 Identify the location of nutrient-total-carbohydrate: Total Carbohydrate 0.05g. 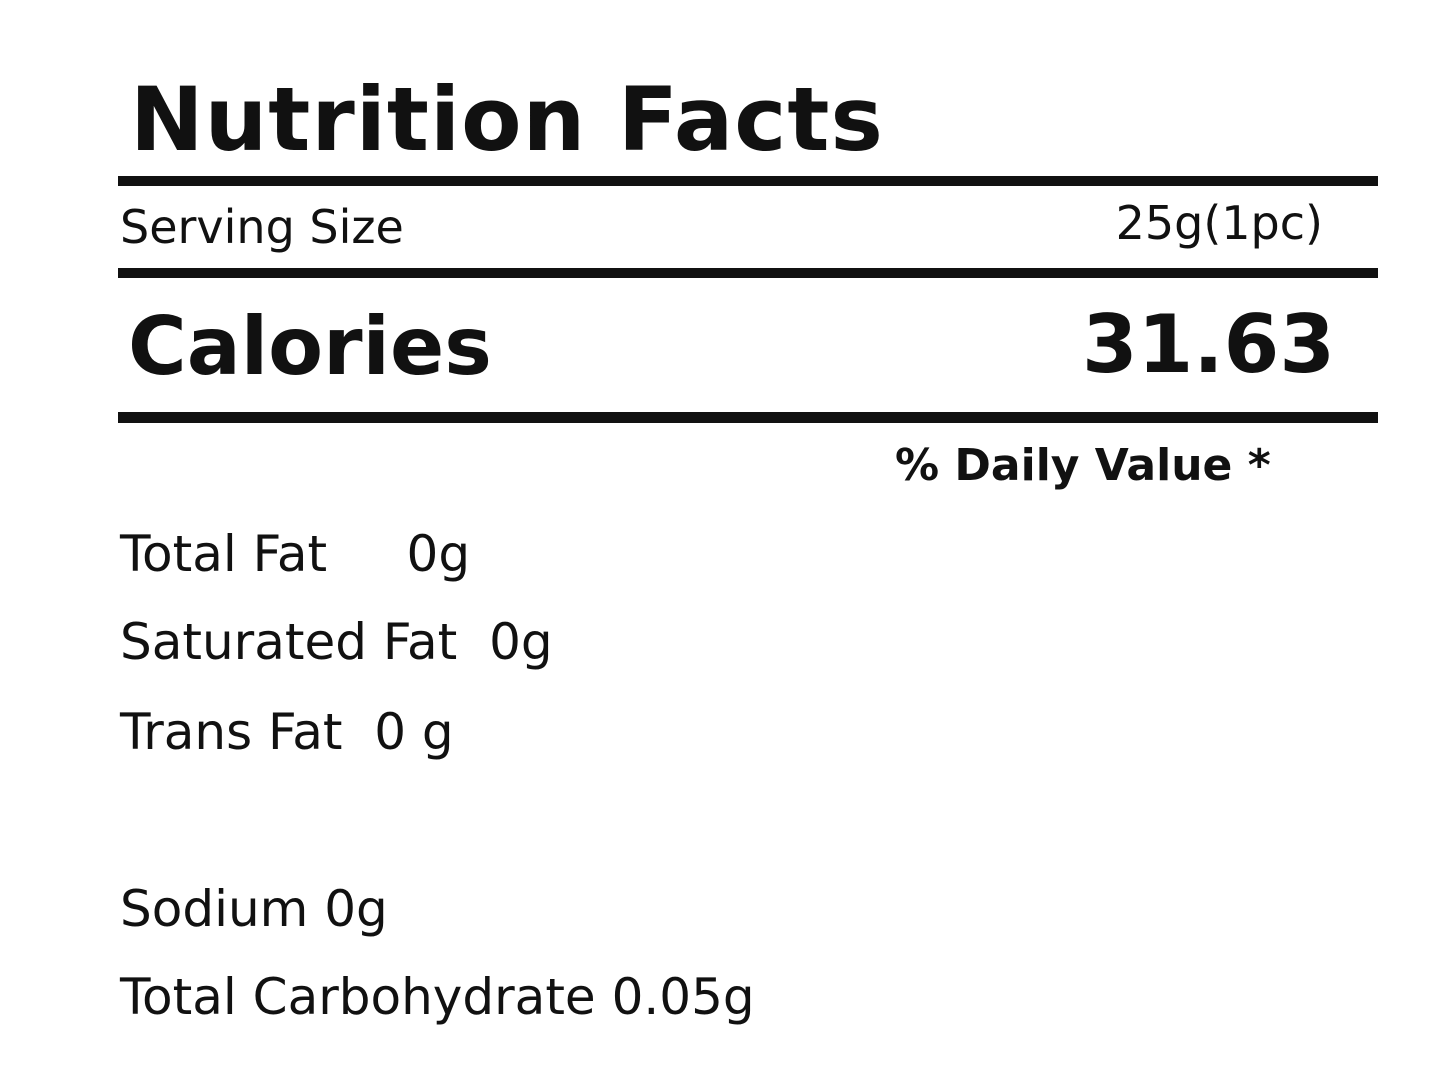
(437, 997).